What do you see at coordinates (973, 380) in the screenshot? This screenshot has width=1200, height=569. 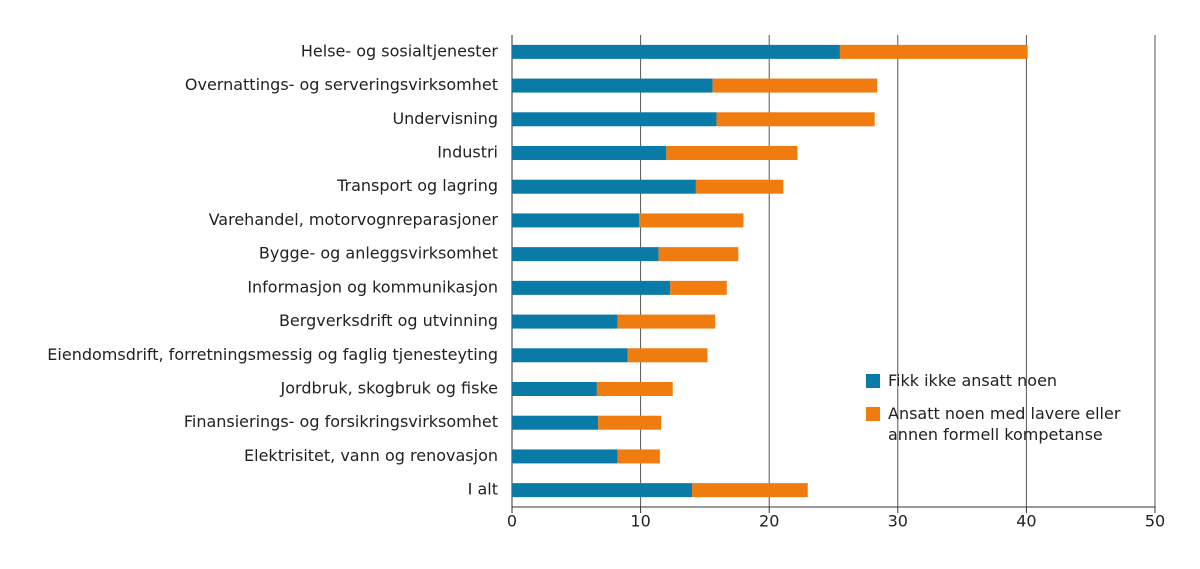 I see `legend-label: Fikk ikke ansatt noen` at bounding box center [973, 380].